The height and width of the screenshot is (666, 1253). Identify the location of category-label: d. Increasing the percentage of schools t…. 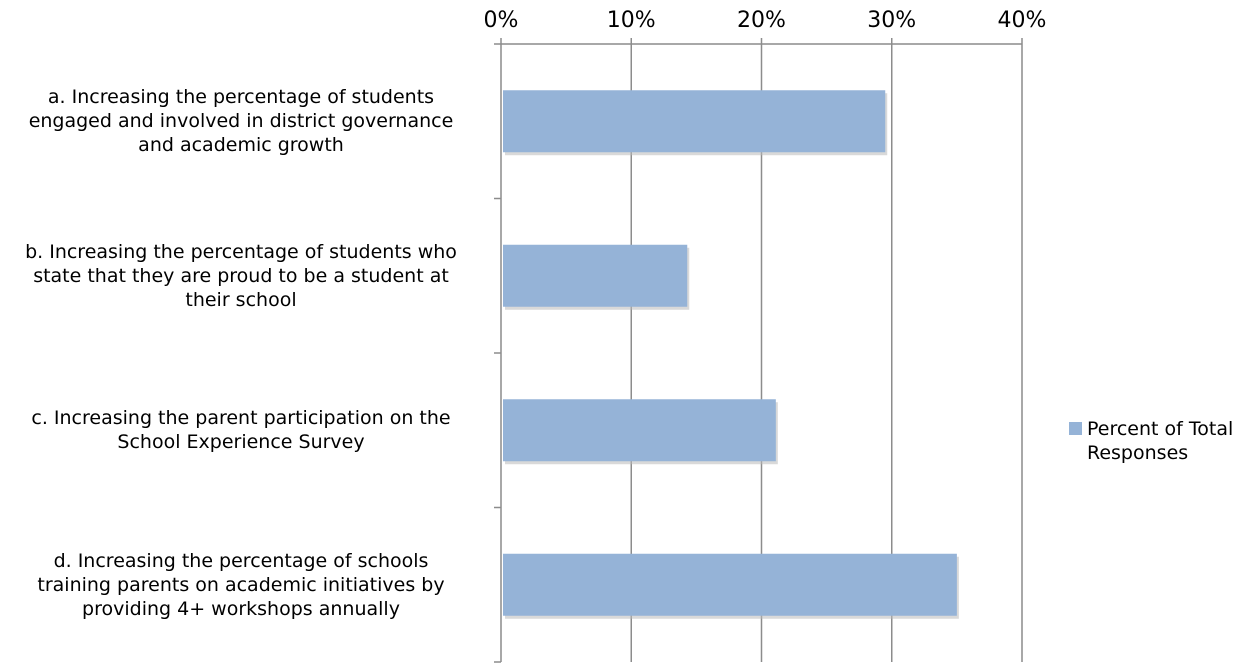
(241, 585).